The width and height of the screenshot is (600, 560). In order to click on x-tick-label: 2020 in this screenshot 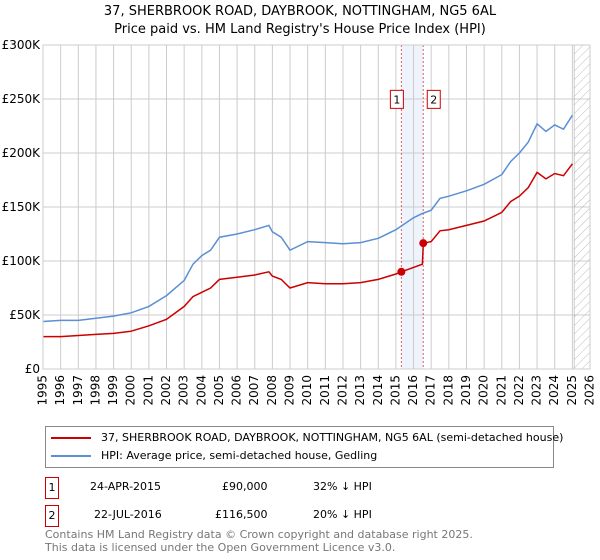, I will do `click(484, 390)`.